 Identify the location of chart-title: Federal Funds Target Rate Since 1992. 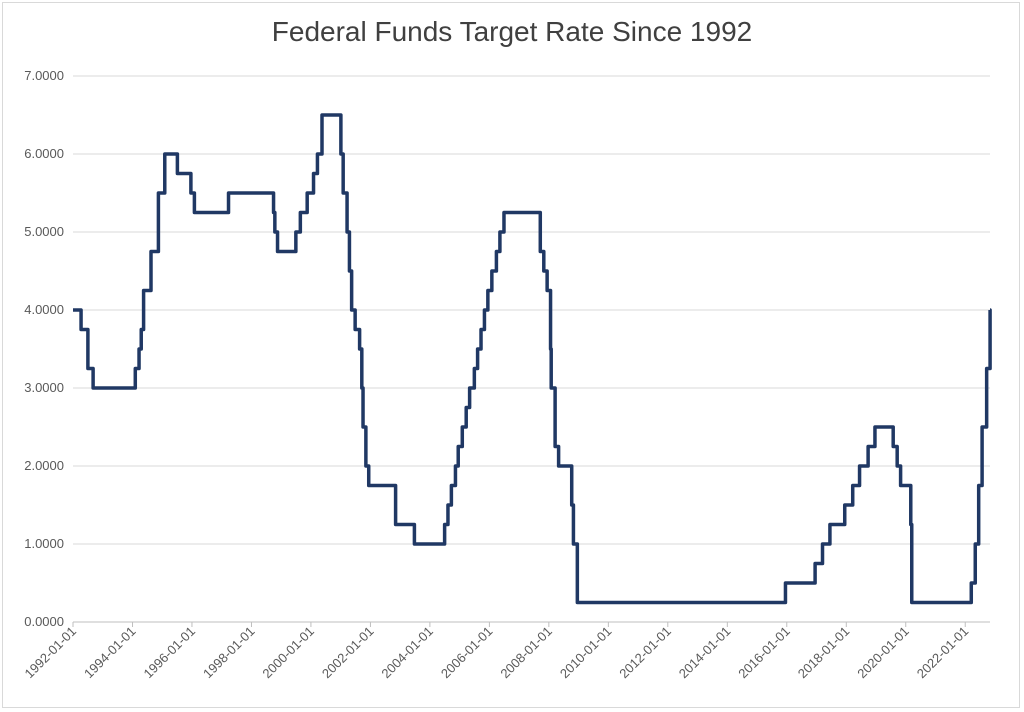
(512, 31).